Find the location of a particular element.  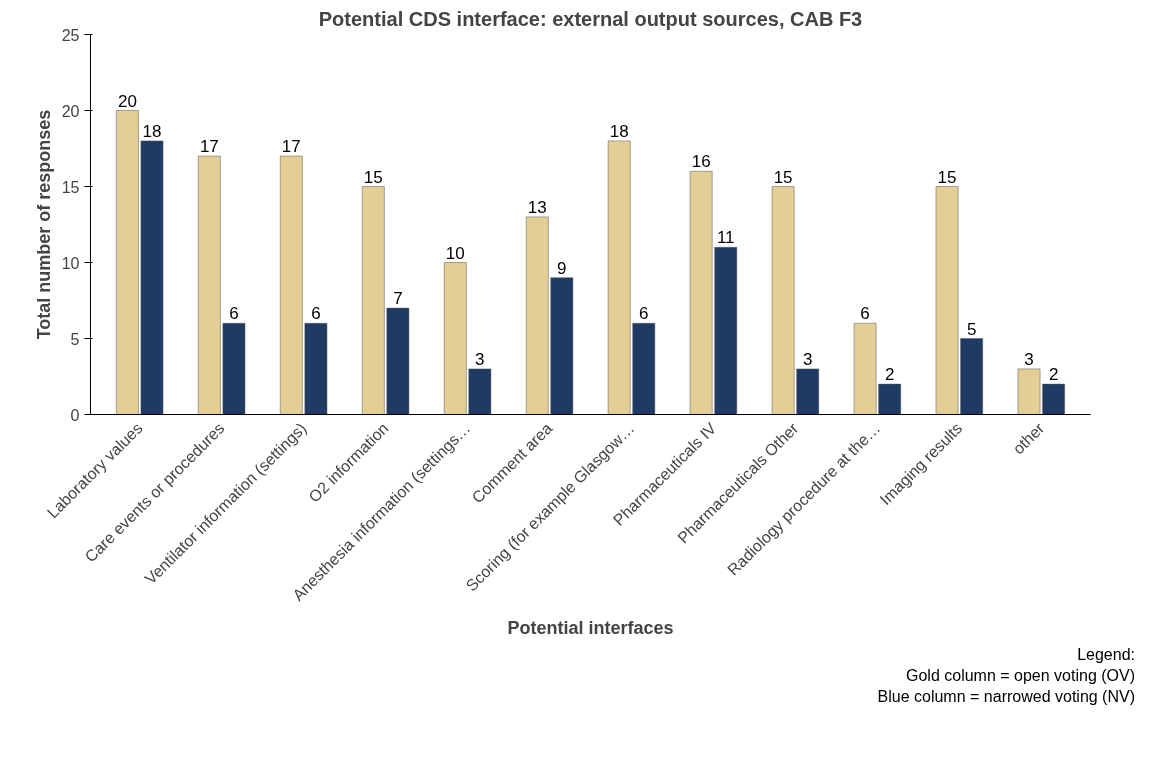

data-label: 16 is located at coordinates (701, 162).